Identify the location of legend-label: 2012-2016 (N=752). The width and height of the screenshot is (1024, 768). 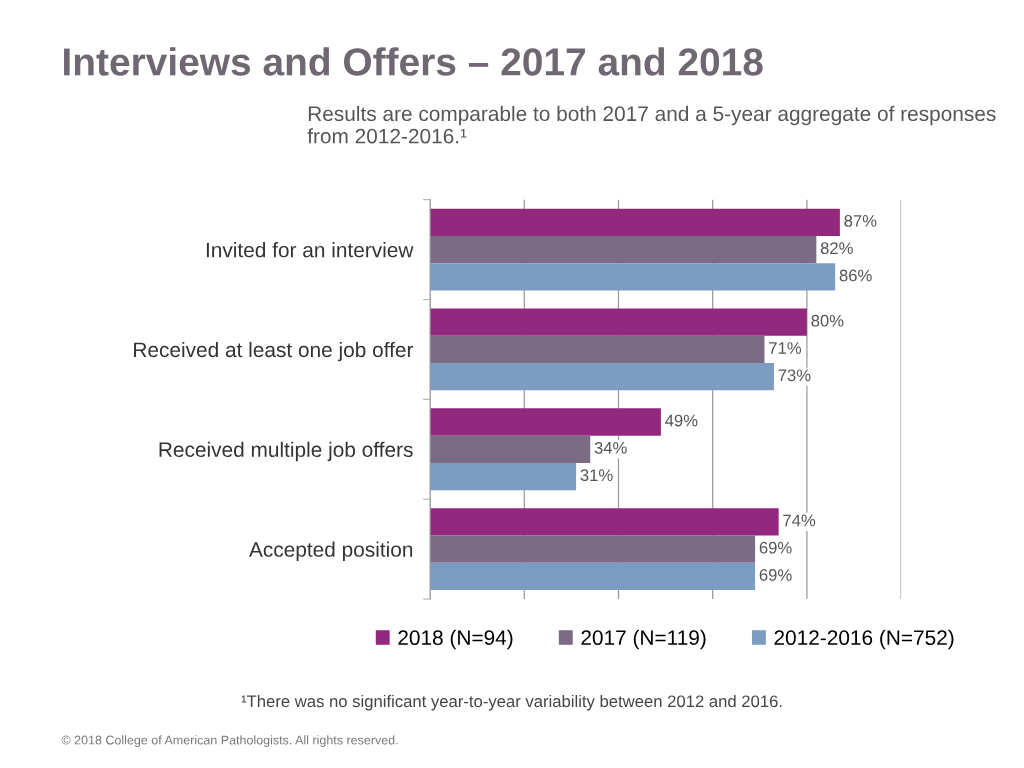
(864, 639).